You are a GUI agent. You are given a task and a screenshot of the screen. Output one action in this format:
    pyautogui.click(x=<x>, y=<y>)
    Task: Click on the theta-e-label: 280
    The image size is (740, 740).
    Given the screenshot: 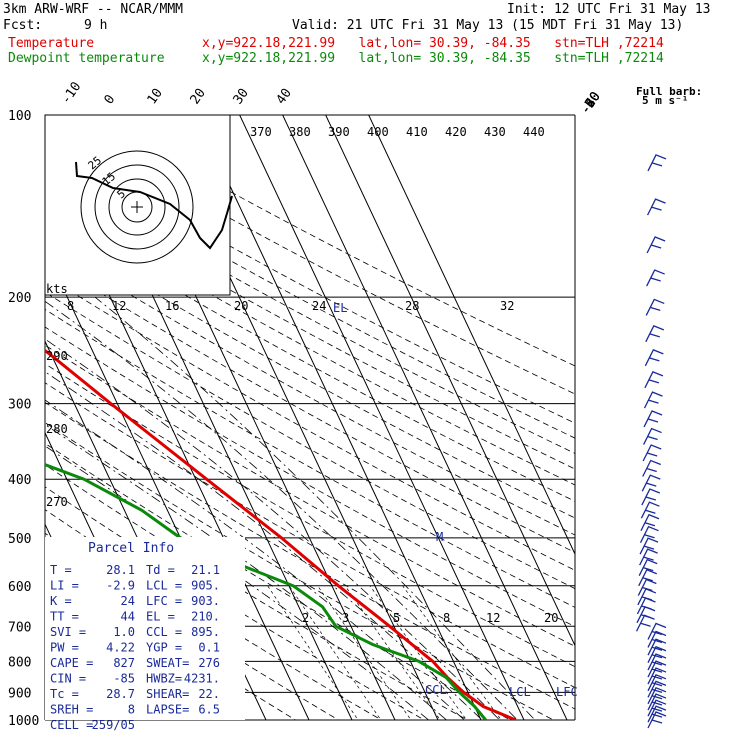 What is the action you would take?
    pyautogui.click(x=57, y=429)
    